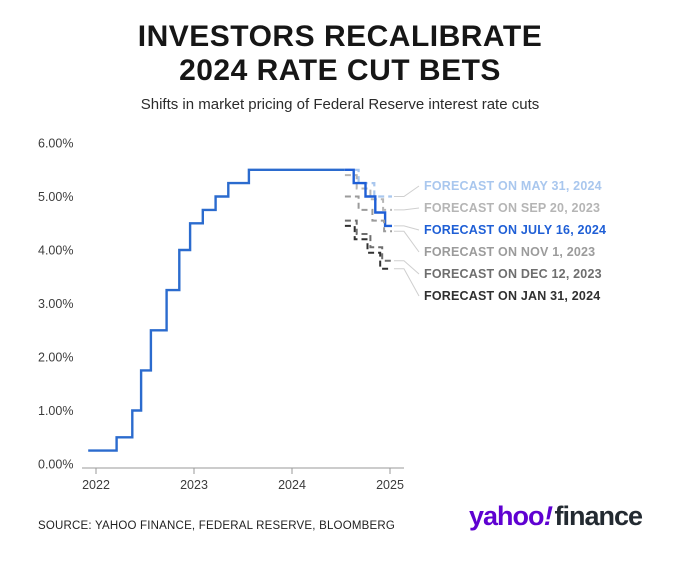  Describe the element at coordinates (292, 485) in the screenshot. I see `x-tick-label: 2024` at that location.